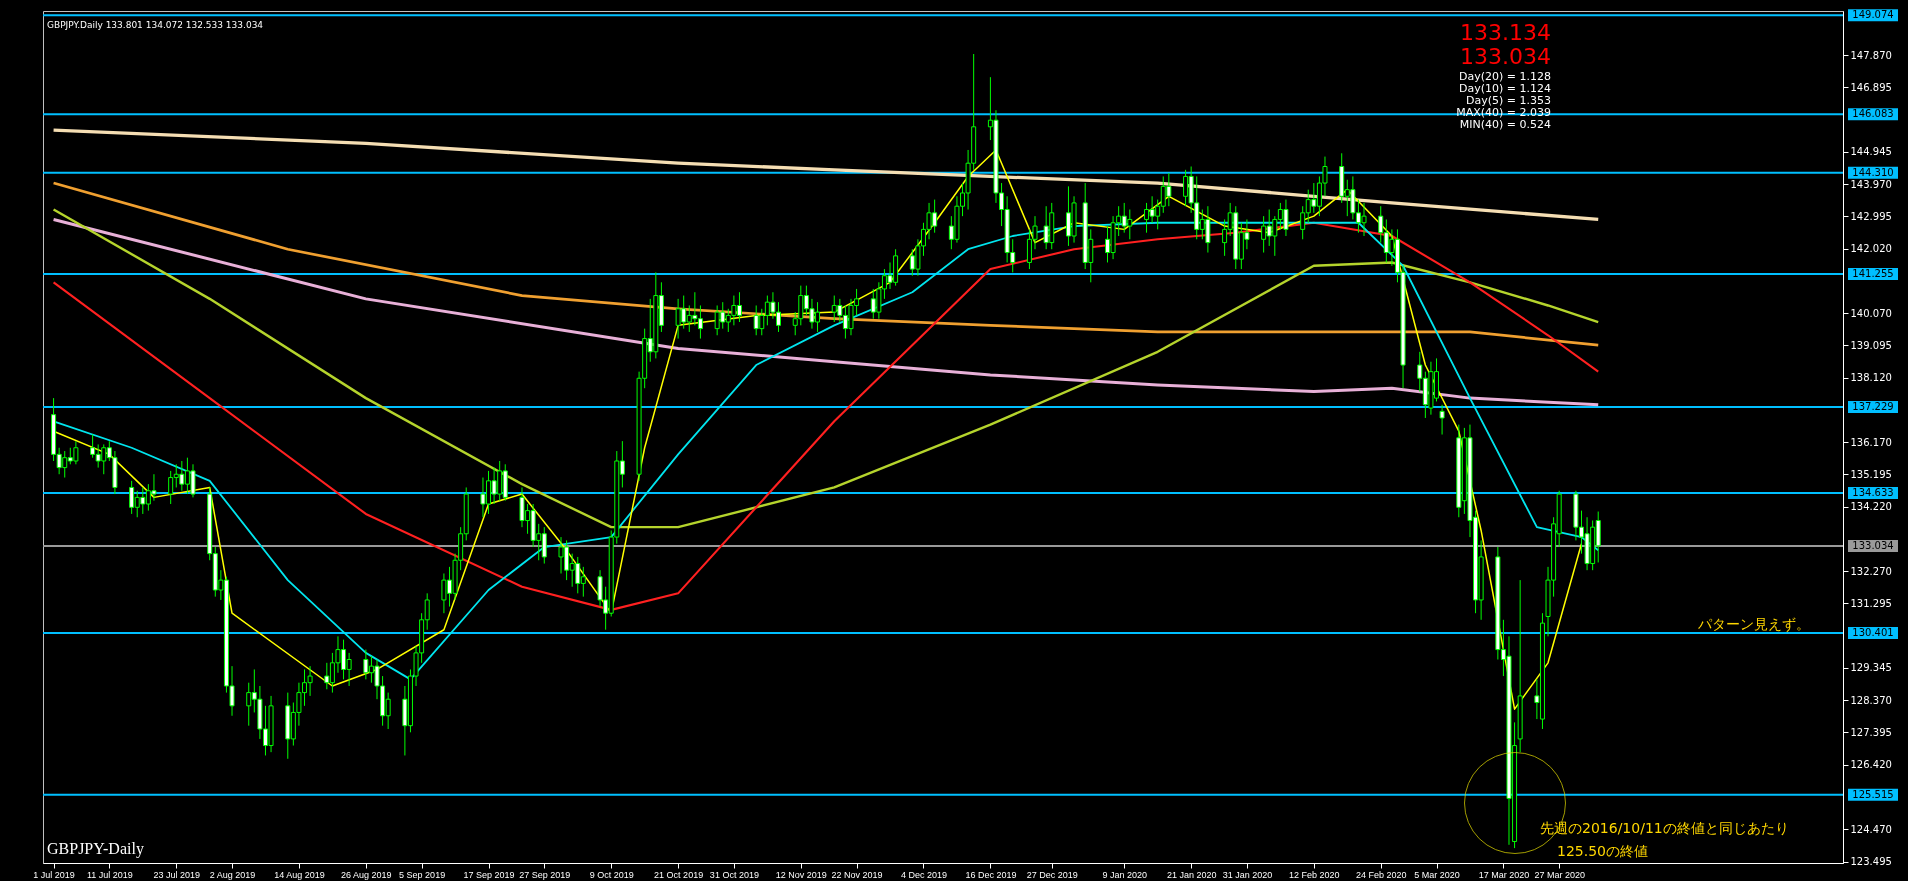 The height and width of the screenshot is (891, 1920). I want to click on ref-line-label: 144.310, so click(1873, 172).